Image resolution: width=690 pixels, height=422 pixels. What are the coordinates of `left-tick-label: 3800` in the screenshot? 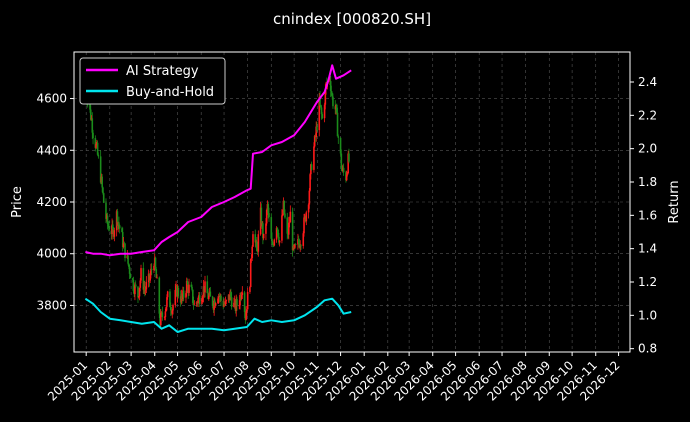 It's located at (51, 305).